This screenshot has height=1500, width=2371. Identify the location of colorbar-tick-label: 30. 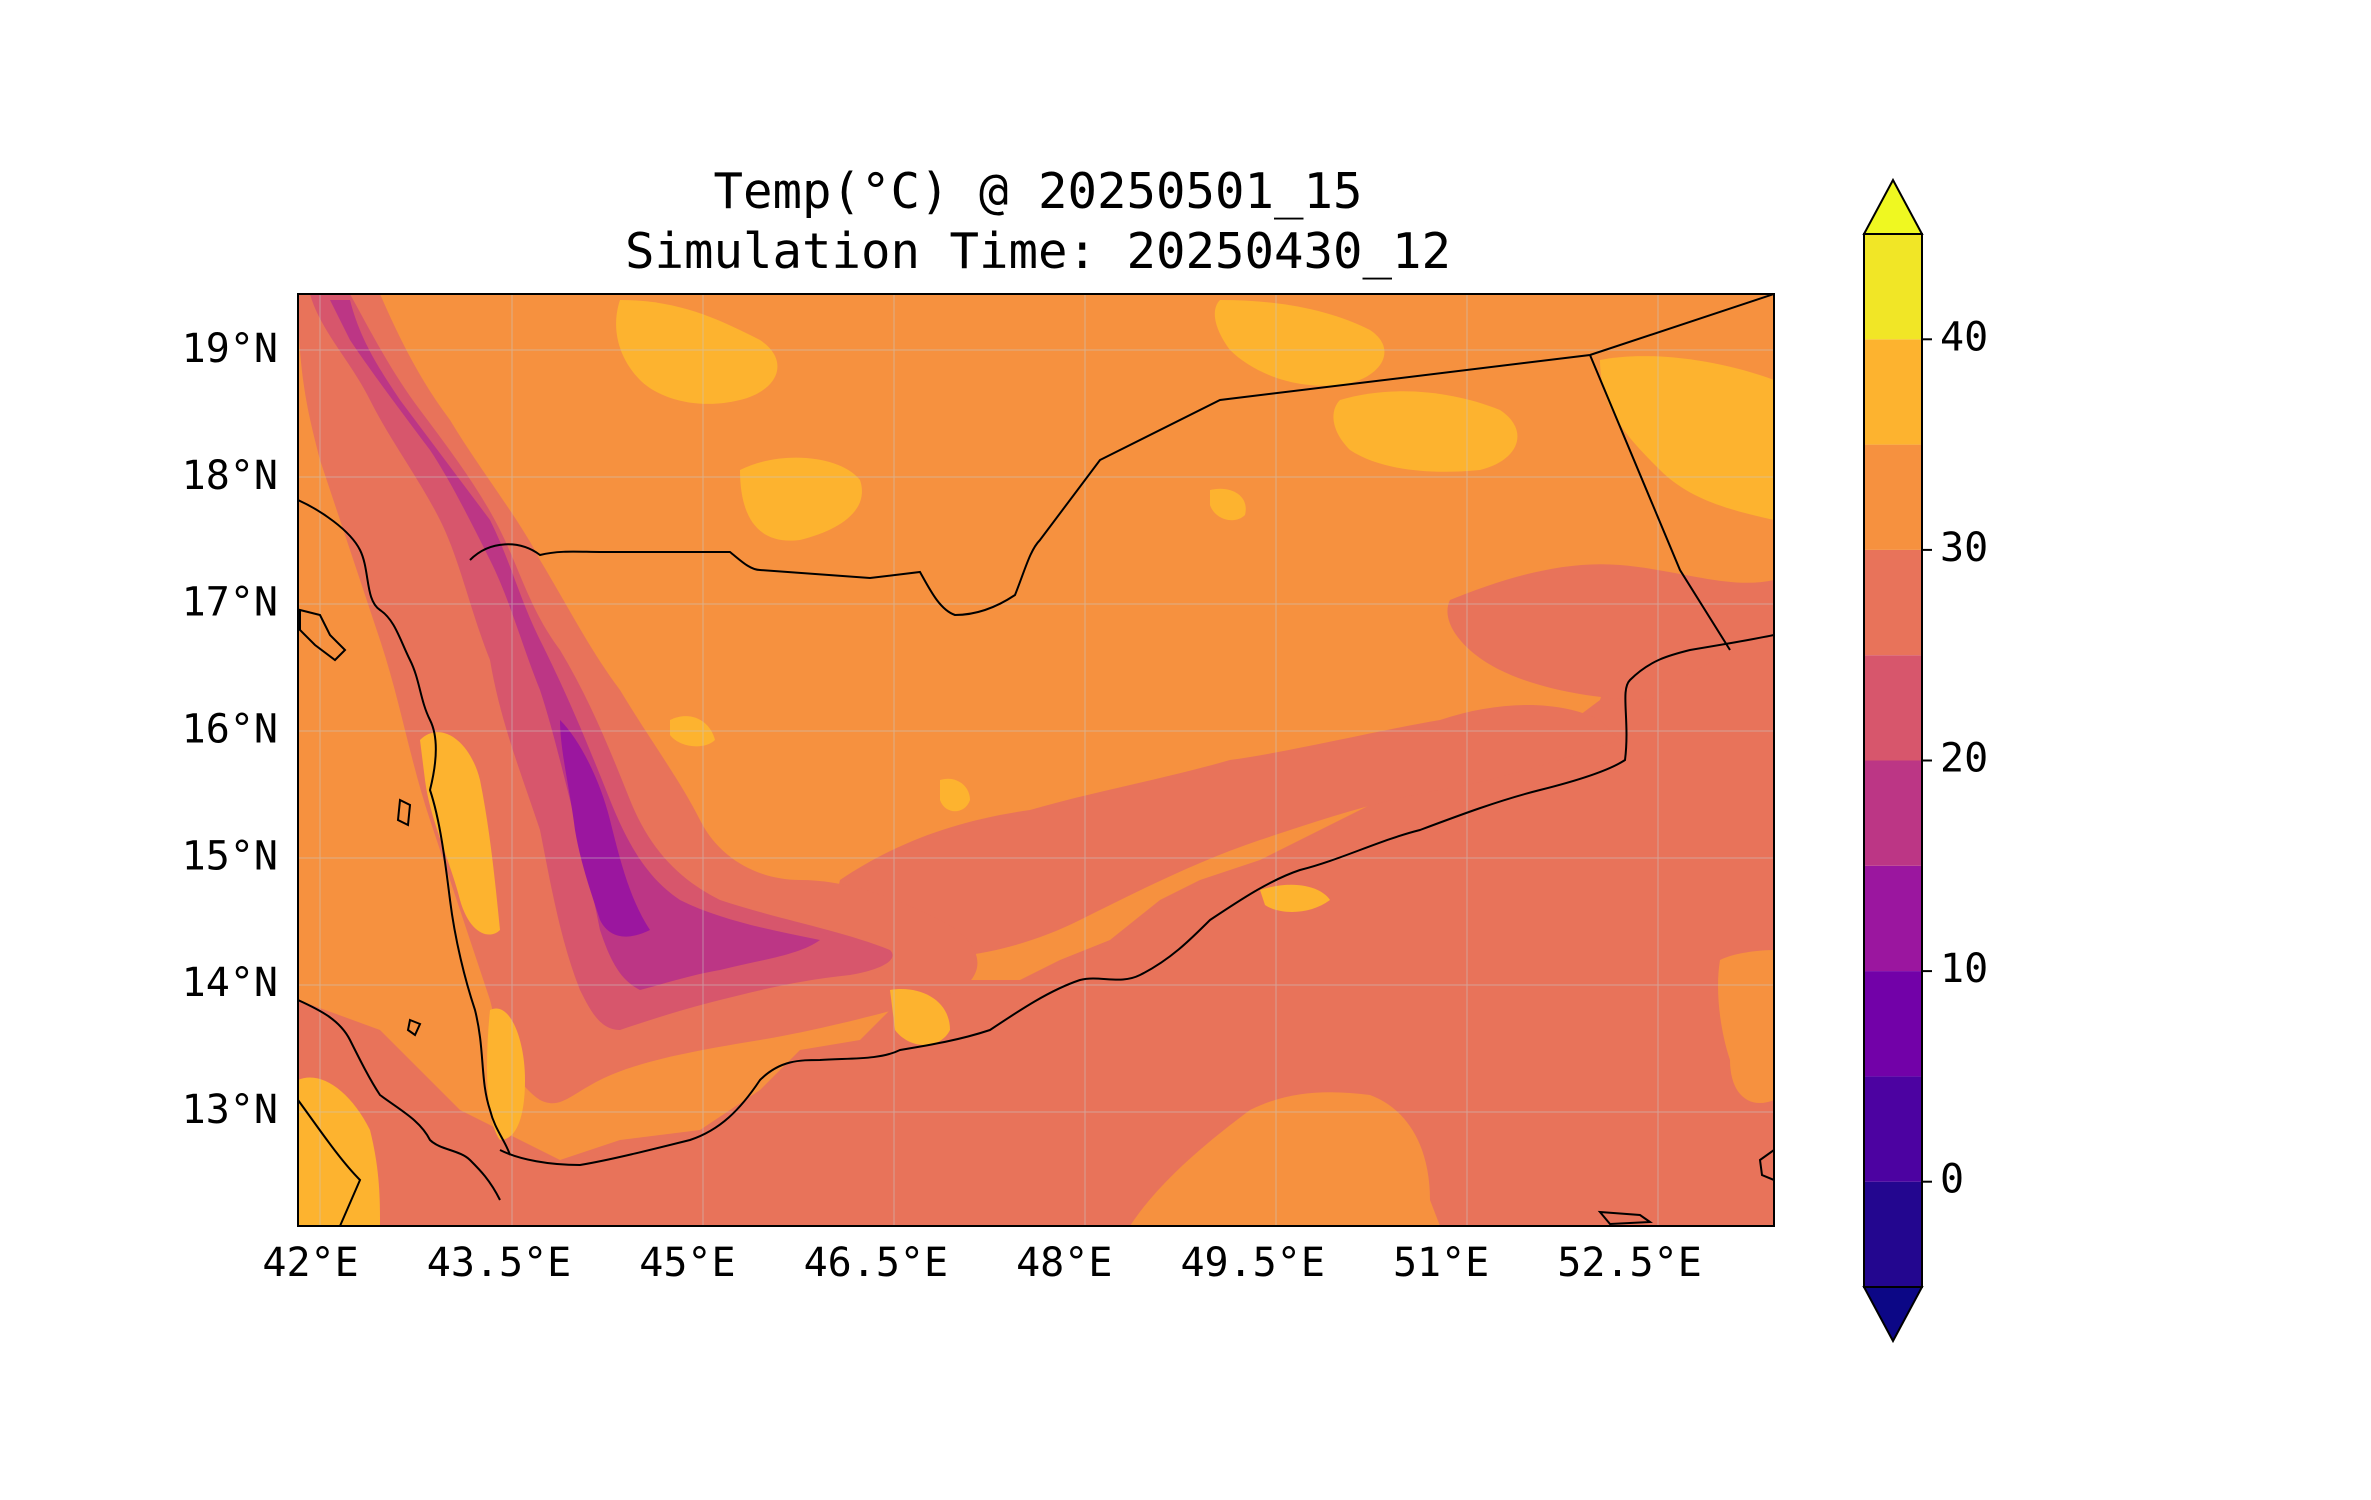
(1964, 548).